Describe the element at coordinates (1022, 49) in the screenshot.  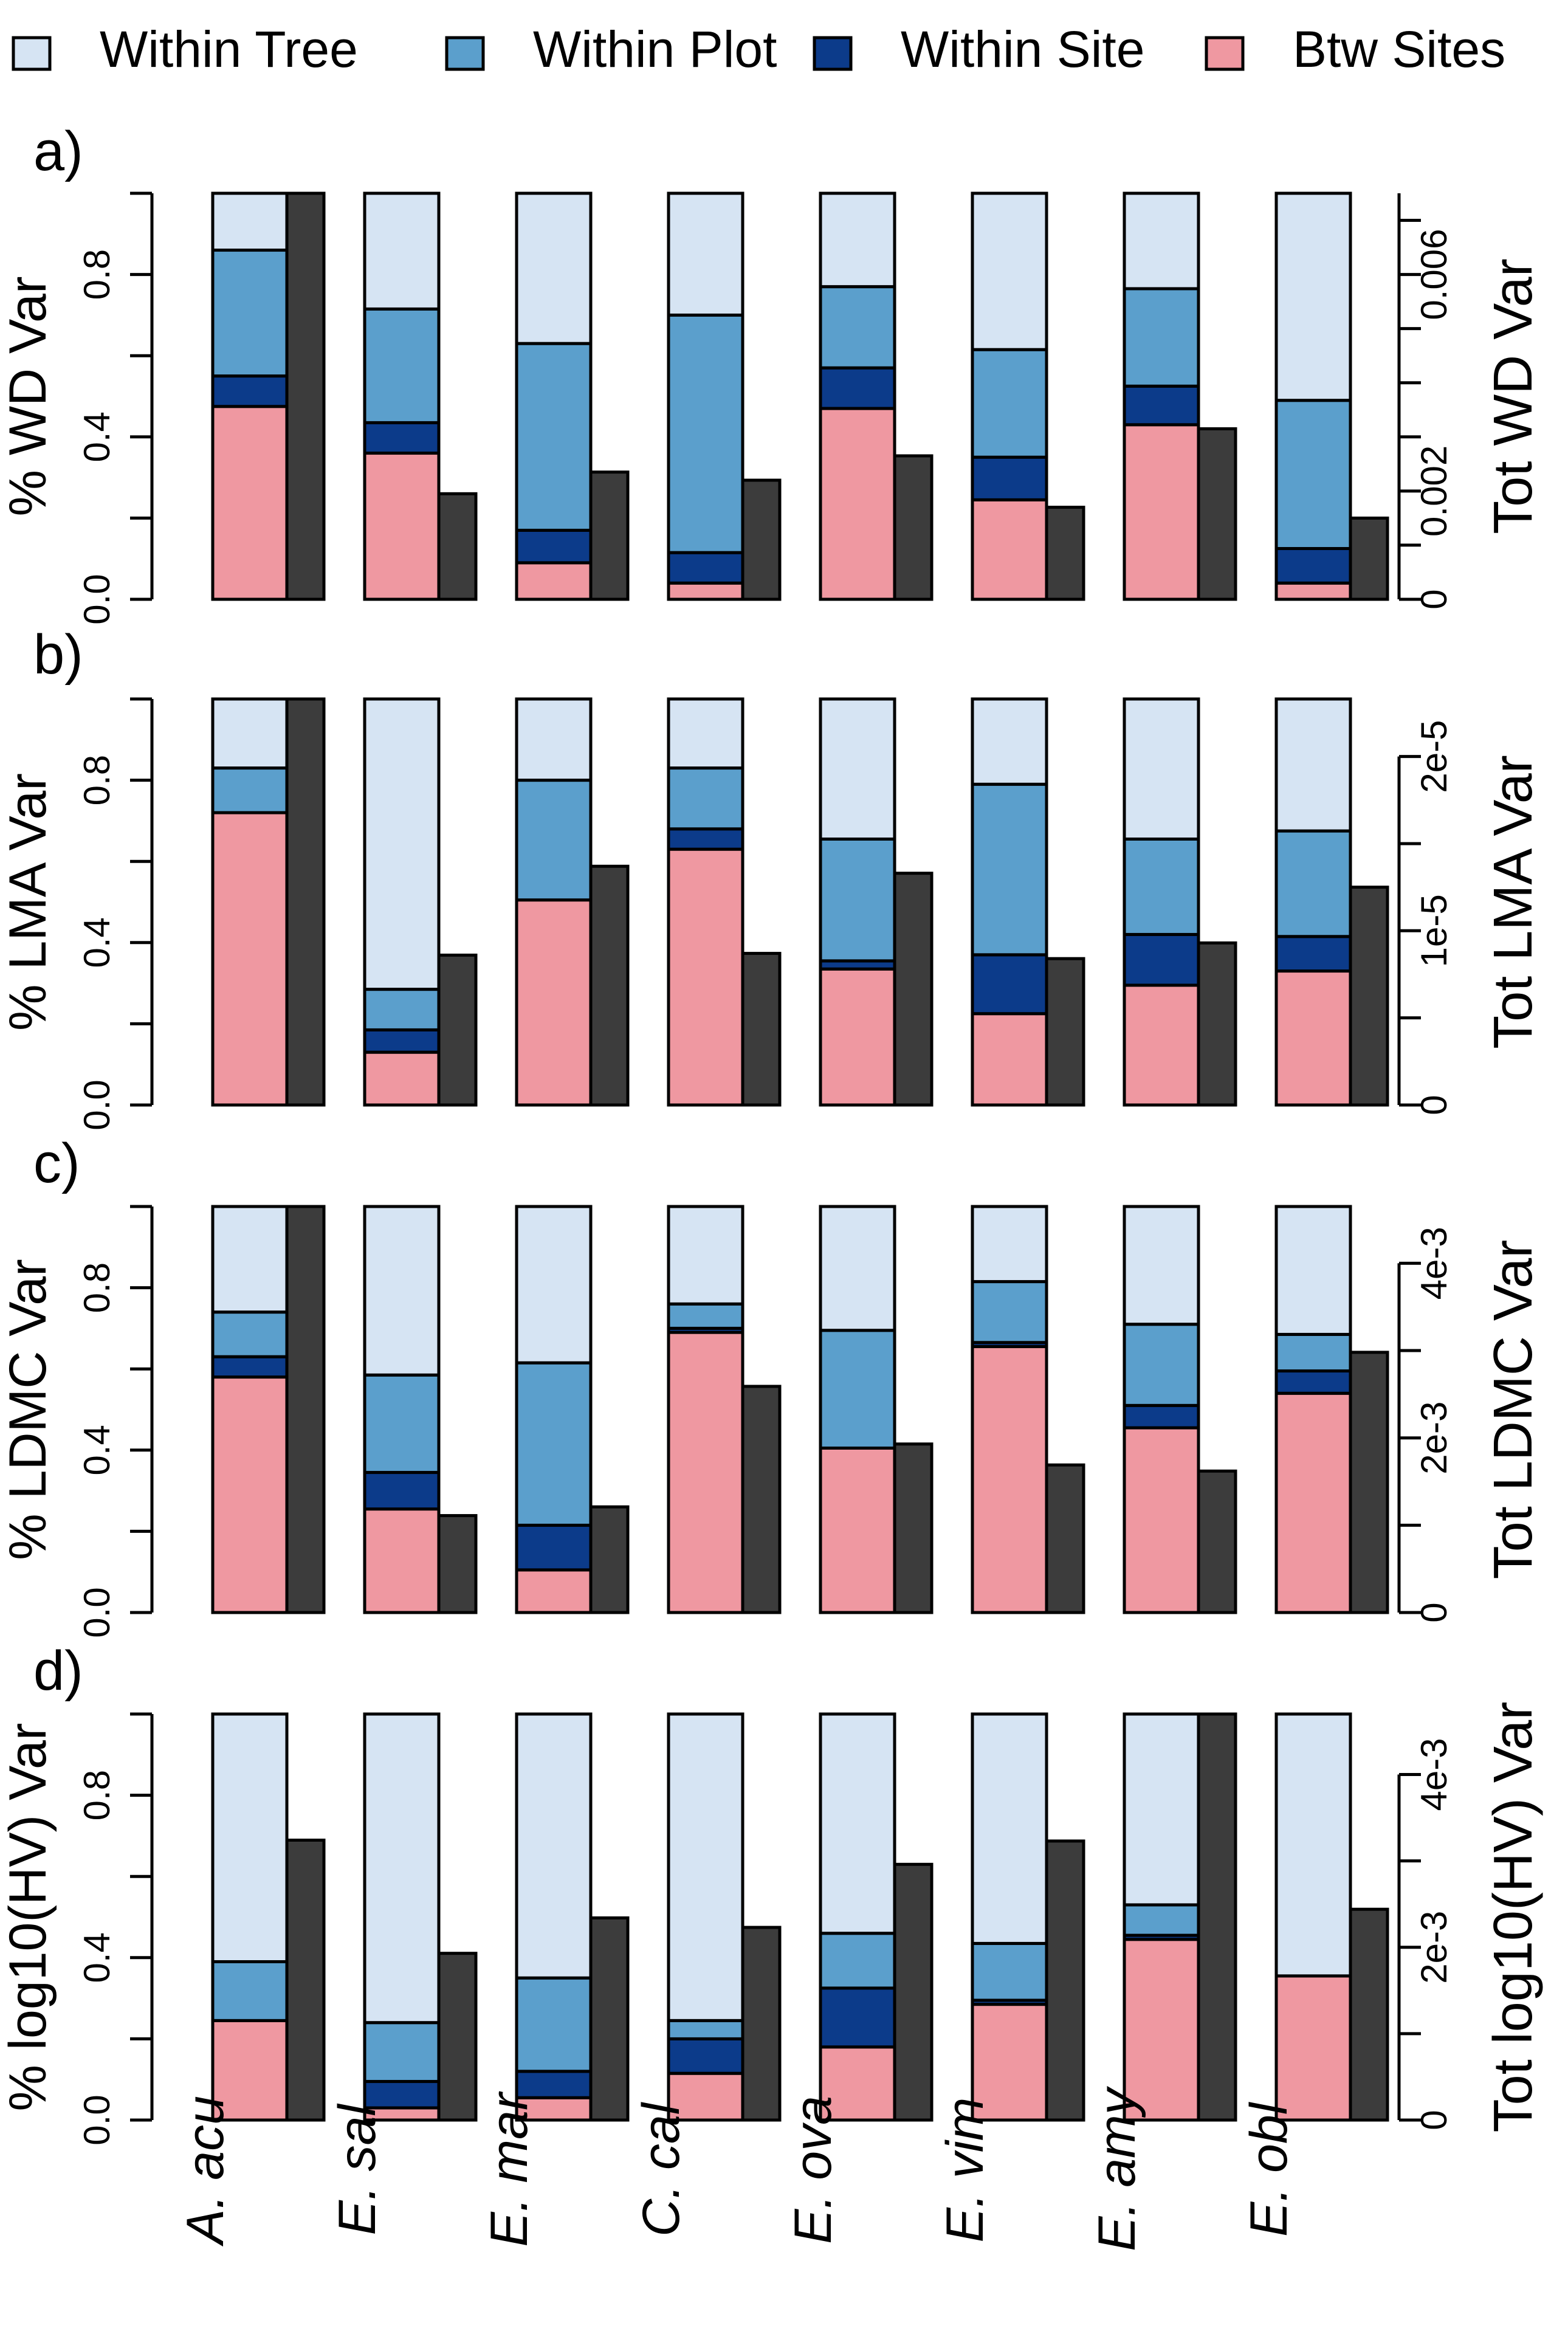
I see `legend-label: Within Site` at that location.